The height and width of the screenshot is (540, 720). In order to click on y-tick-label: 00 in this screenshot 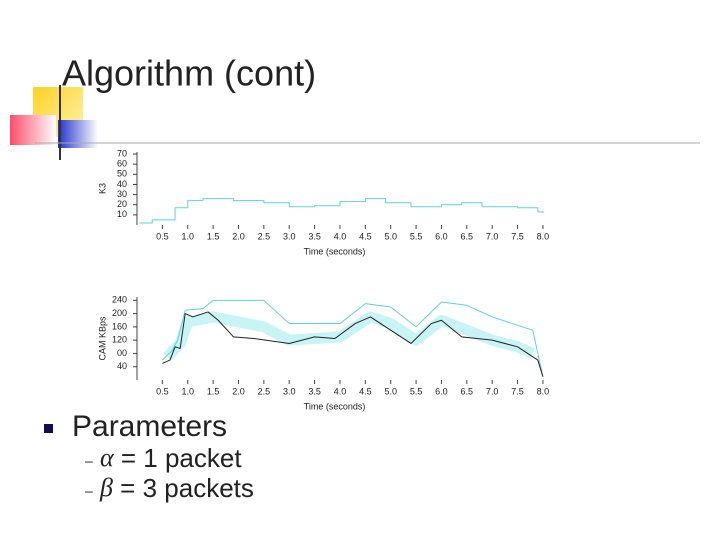, I will do `click(122, 353)`.